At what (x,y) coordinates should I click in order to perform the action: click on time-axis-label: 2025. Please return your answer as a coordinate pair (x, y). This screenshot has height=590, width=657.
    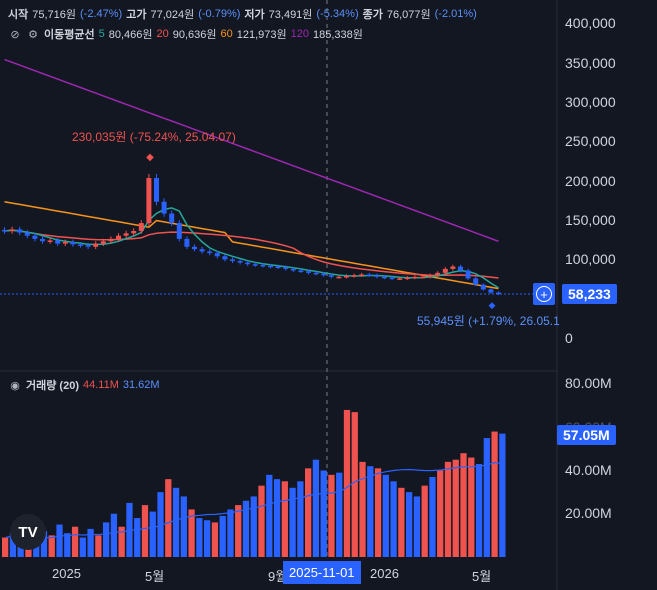
    Looking at the image, I should click on (66, 573).